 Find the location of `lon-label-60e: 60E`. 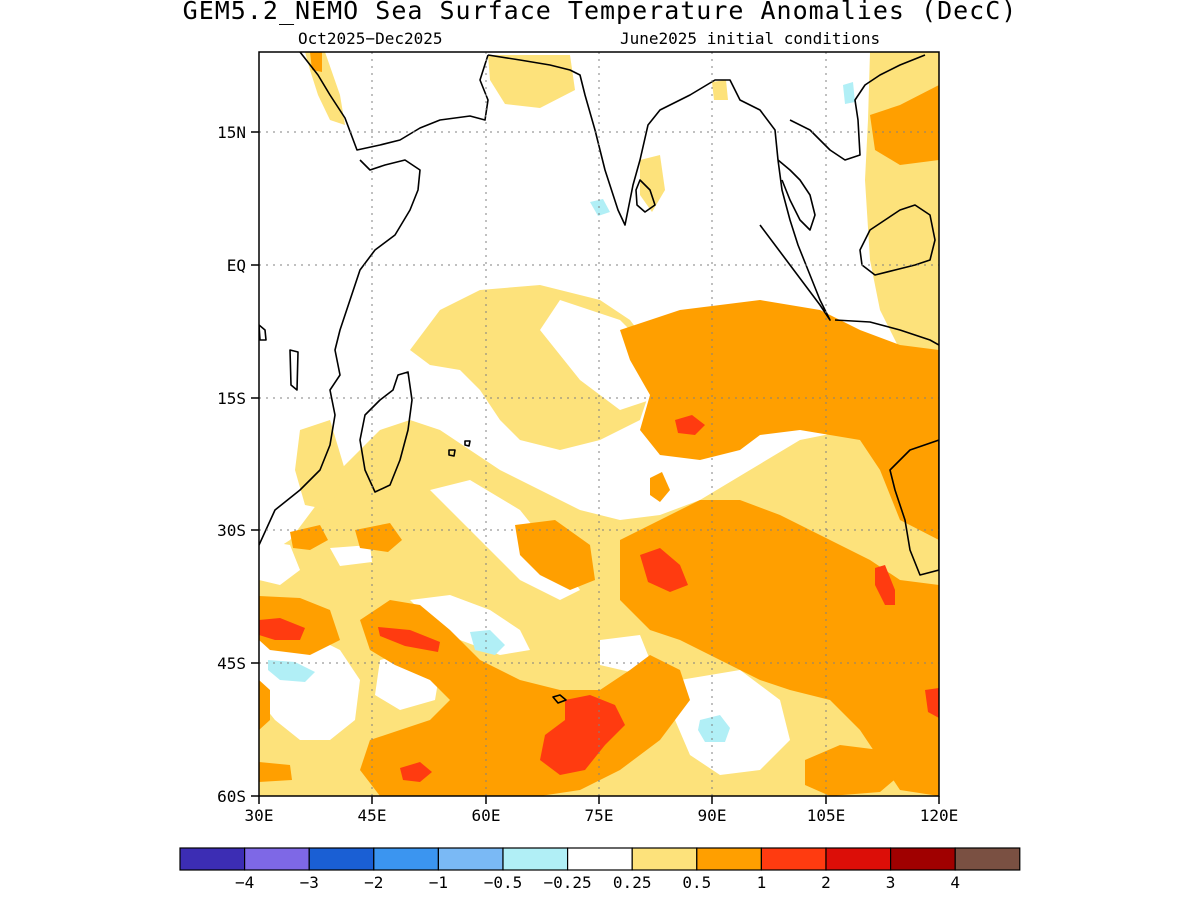

lon-label-60e: 60E is located at coordinates (486, 815).